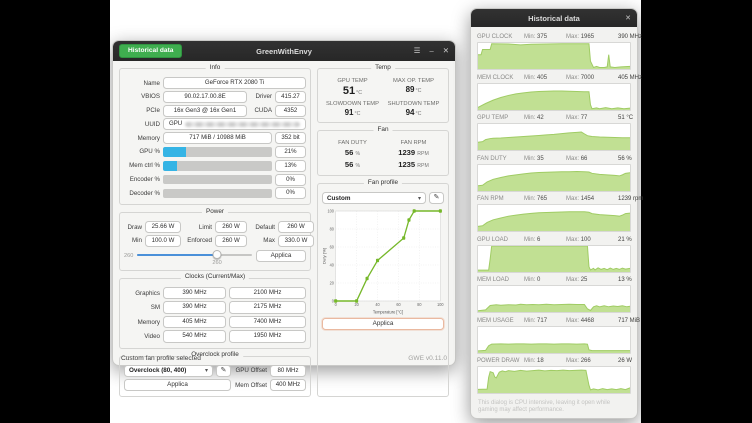 The width and height of the screenshot is (752, 423). Describe the element at coordinates (554, 18) in the screenshot. I see `historical-titlebar: Historical data ✕` at that location.